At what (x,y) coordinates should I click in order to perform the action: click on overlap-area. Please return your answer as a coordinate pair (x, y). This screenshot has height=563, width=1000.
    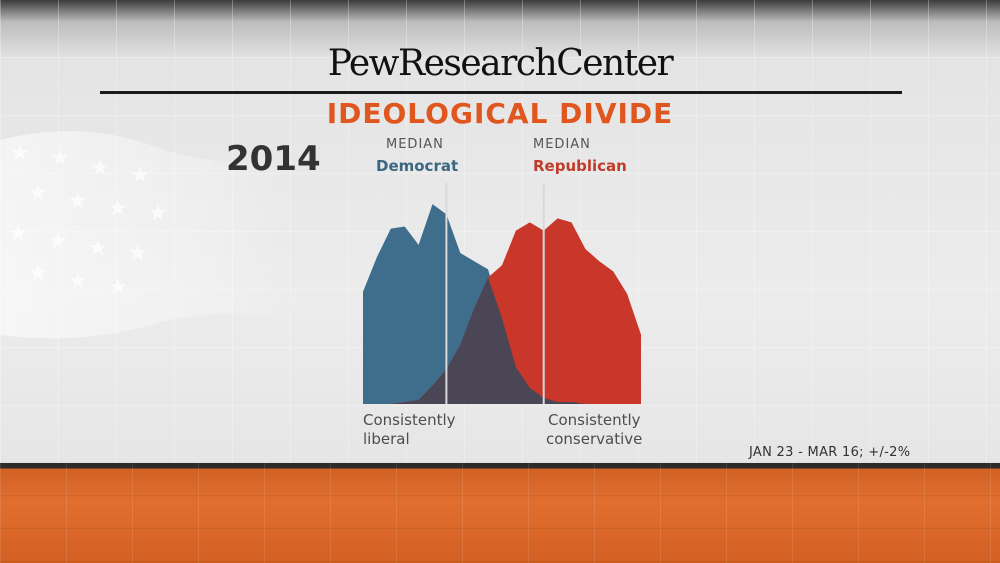
    Looking at the image, I should click on (502, 340).